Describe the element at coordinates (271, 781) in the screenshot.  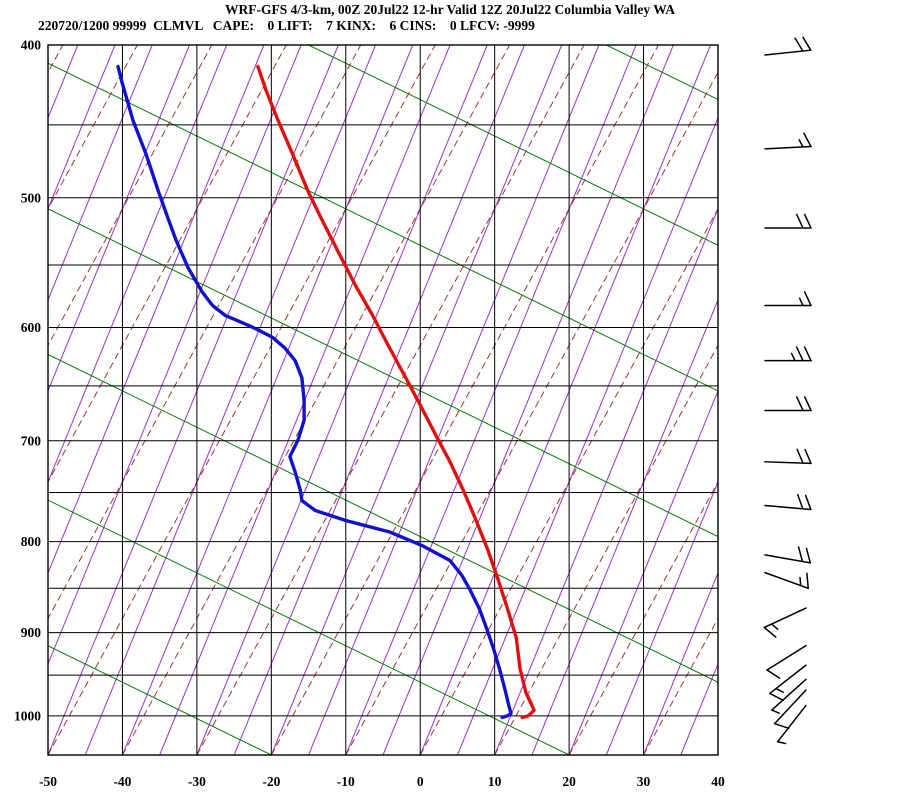
I see `svg-text: -20` at that location.